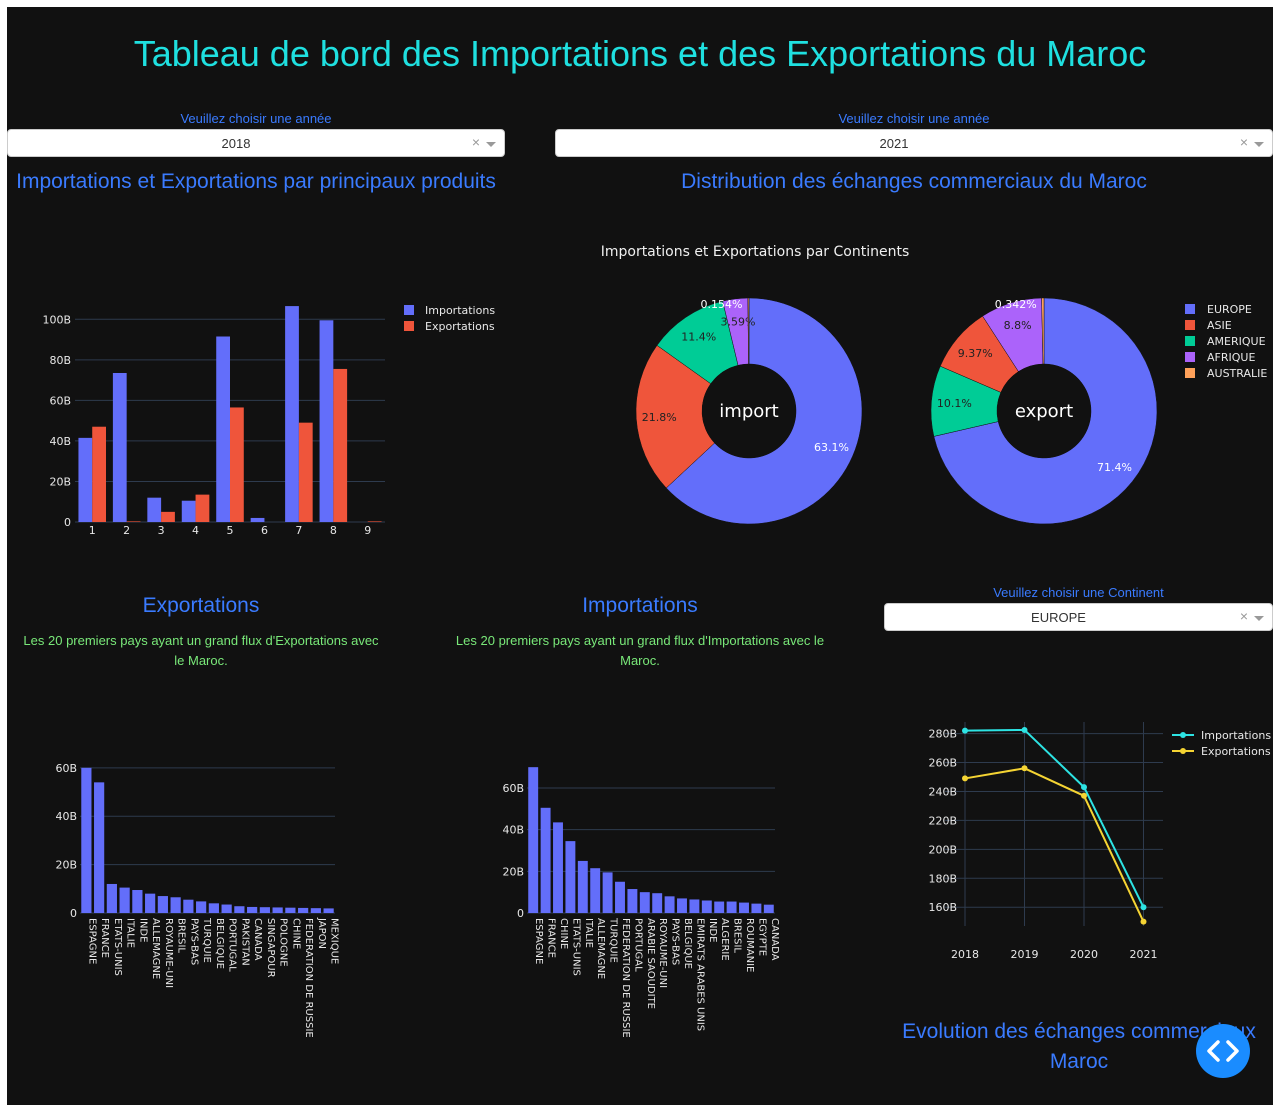 This screenshot has width=1280, height=1112. I want to click on x-tick-label: 2021, so click(1144, 954).